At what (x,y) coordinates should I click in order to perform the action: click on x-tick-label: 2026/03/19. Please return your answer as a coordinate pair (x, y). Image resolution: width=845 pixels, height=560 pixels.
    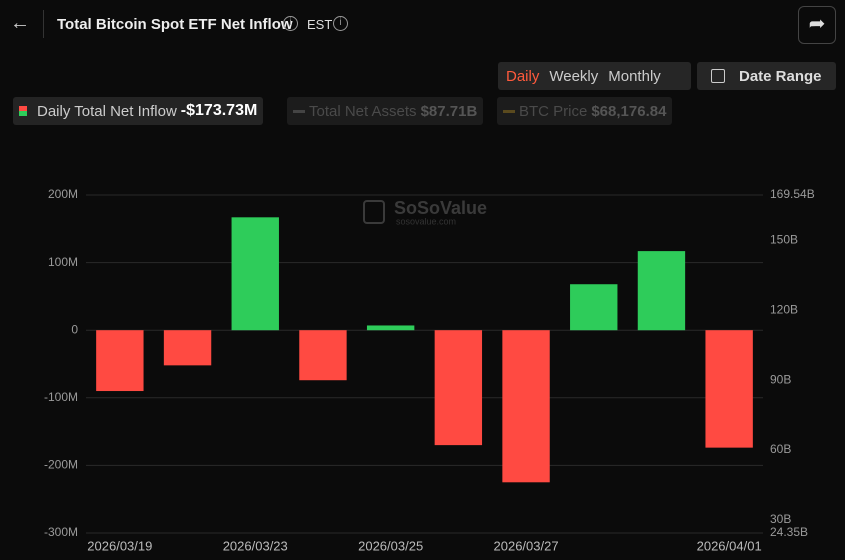
    Looking at the image, I should click on (119, 545).